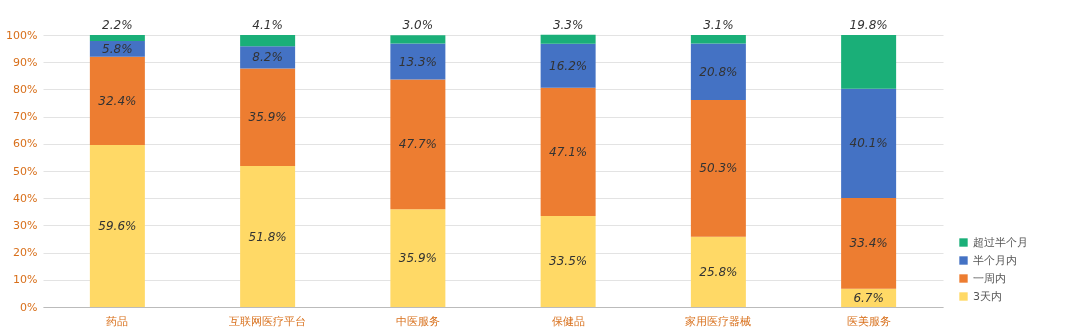 The height and width of the screenshot is (332, 1080). I want to click on data-label: 13.3%, so click(417, 61).